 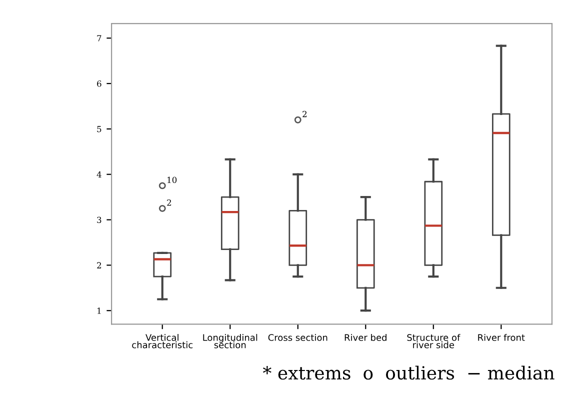 What do you see at coordinates (99, 129) in the screenshot?
I see `y-tick-label: 5` at bounding box center [99, 129].